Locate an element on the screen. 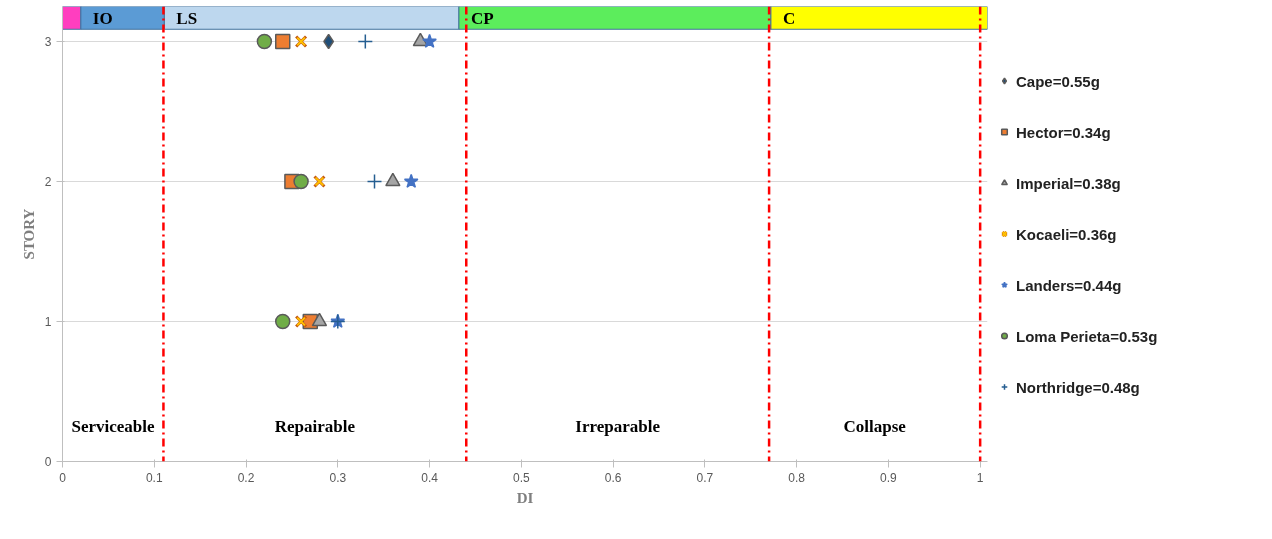 The height and width of the screenshot is (539, 1272). band-label: LS is located at coordinates (187, 19).